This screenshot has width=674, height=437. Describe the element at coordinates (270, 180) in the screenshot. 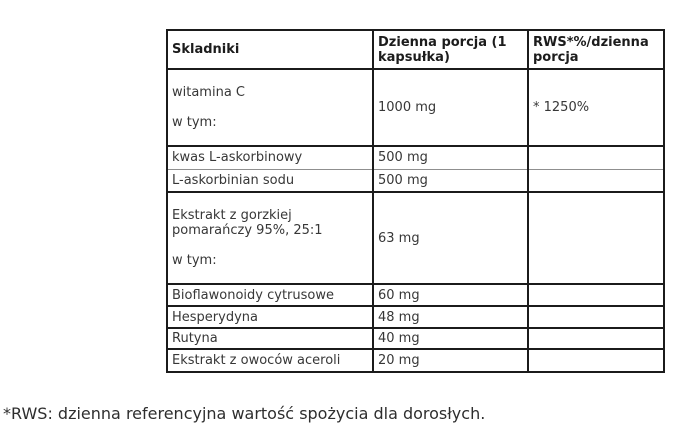

I see `ingredient-cell: L-askorbinian sodu` at that location.